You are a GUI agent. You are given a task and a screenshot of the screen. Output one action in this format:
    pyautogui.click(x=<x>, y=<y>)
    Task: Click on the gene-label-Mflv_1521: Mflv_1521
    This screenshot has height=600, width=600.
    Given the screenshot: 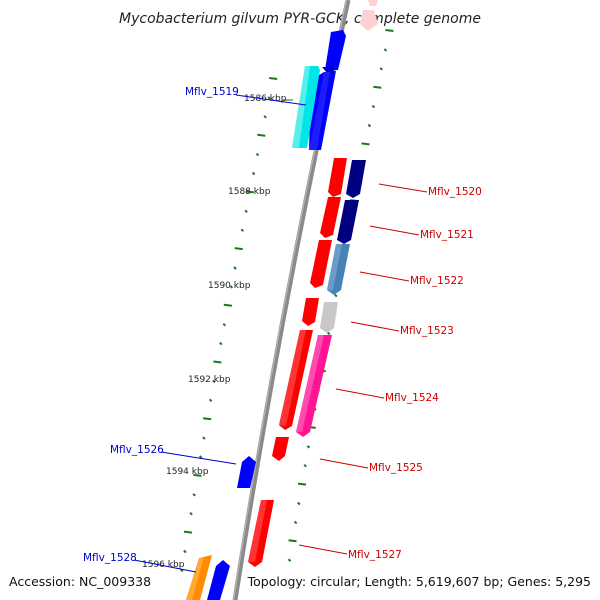 What is the action you would take?
    pyautogui.click(x=447, y=235)
    